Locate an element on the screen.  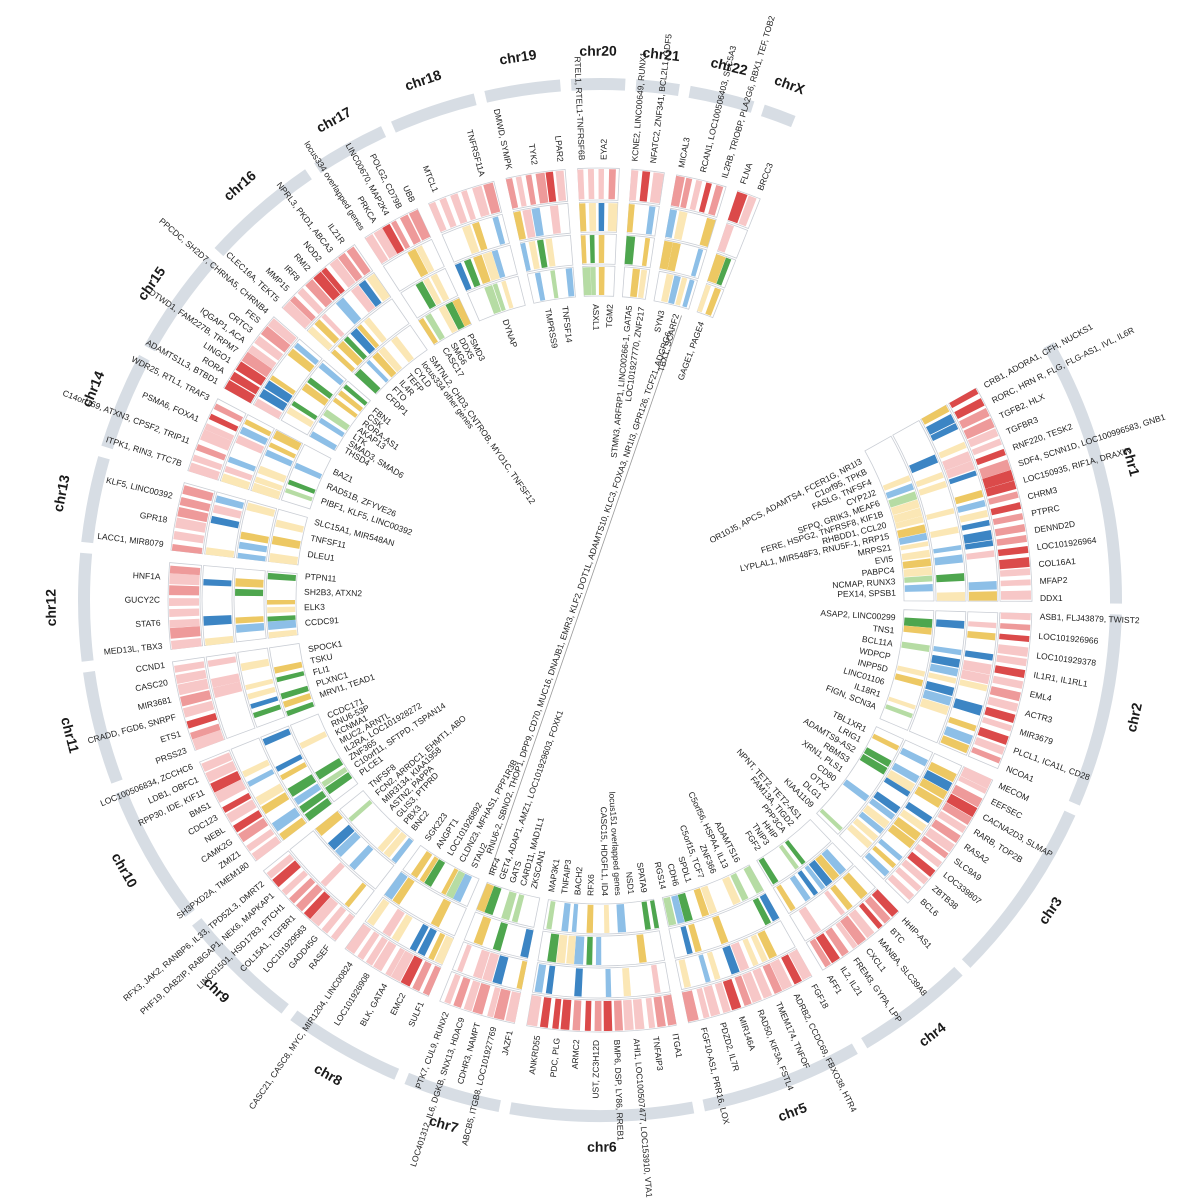
gene-label: SH3PXD2A, TMEM180 is located at coordinates (212, 890).